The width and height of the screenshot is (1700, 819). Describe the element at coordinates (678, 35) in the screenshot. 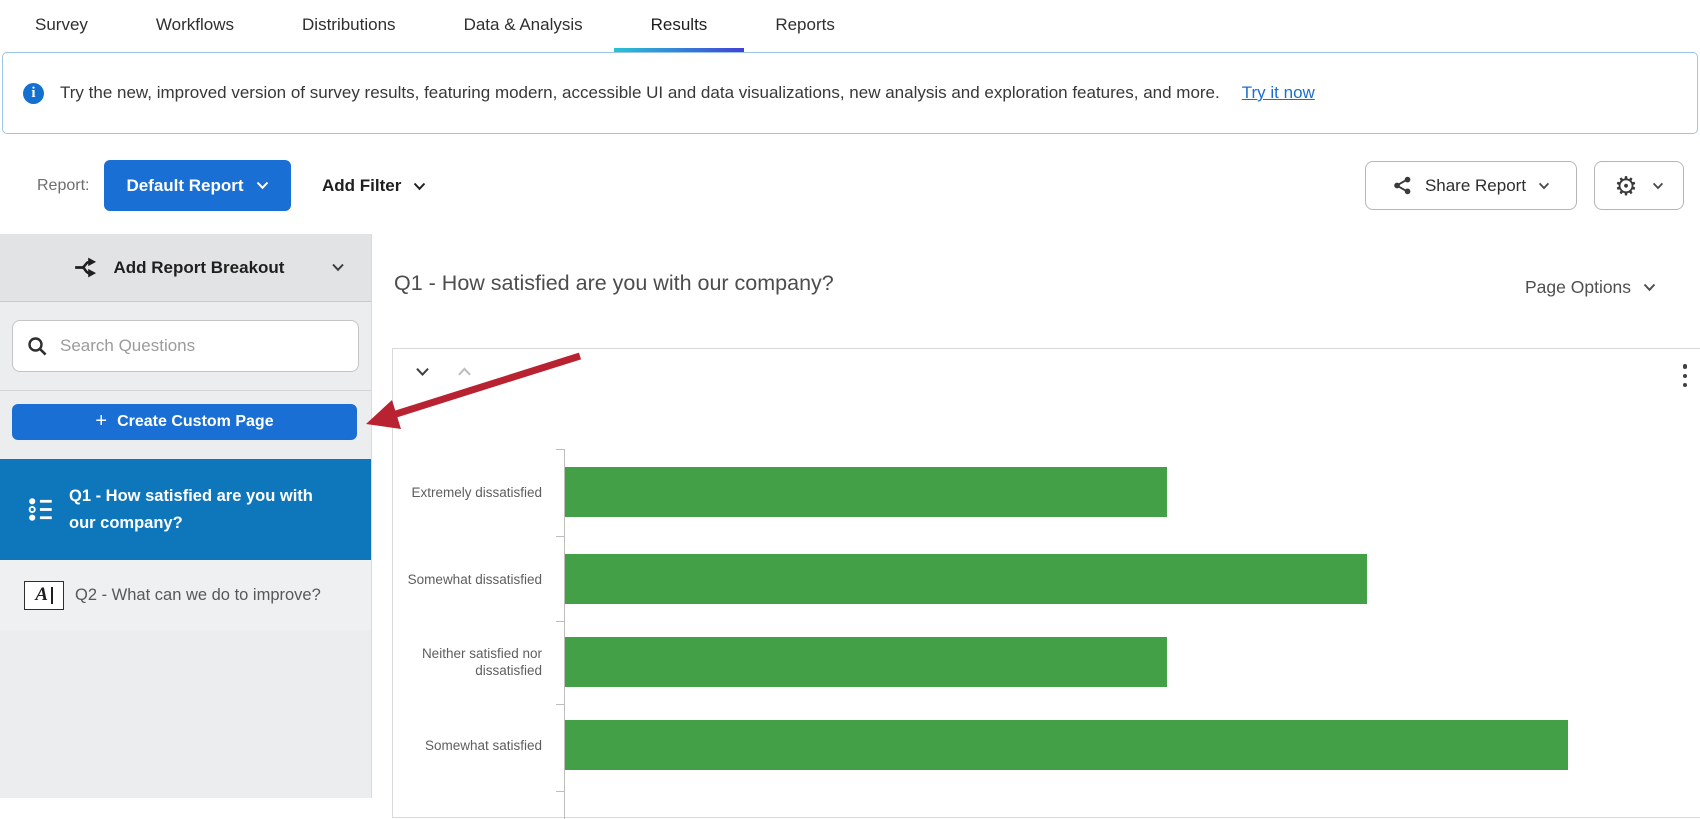

I see `tab-results: Results` at that location.